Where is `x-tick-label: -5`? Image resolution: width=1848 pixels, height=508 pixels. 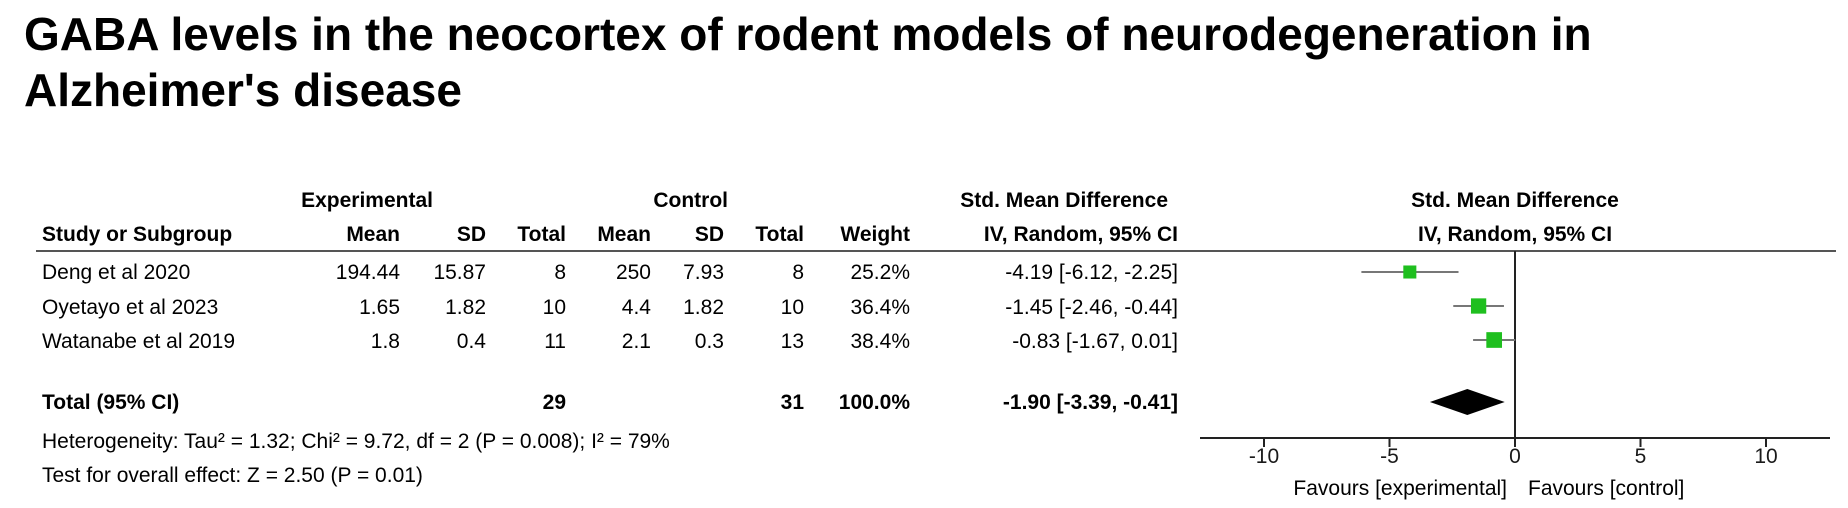
x-tick-label: -5 is located at coordinates (1389, 456).